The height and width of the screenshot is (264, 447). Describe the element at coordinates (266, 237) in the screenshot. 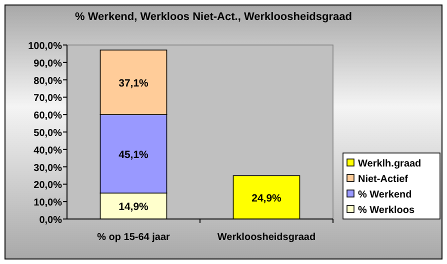

I see `x-tick-label: Werkloosheidsgraad` at that location.